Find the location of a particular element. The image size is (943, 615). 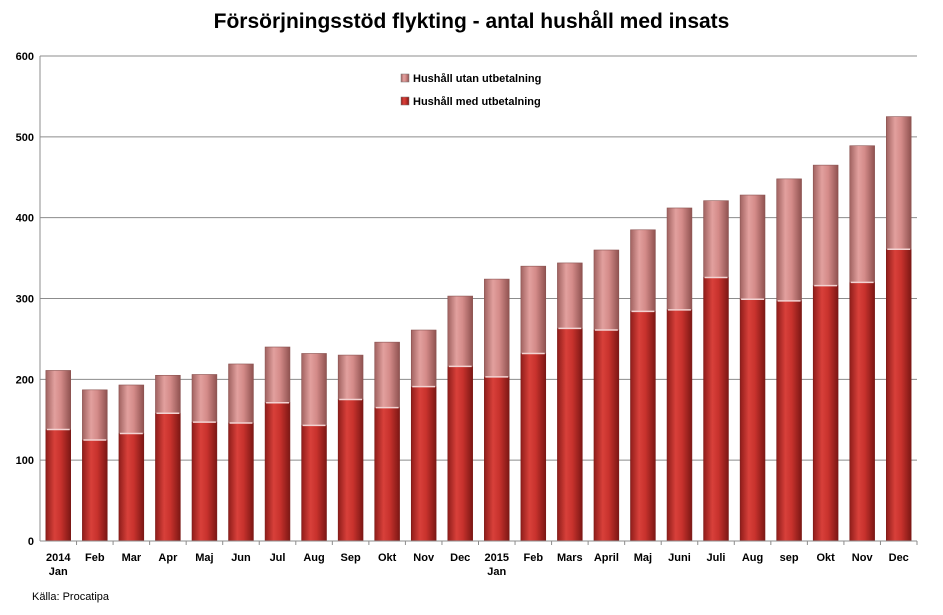

x-tick-label: Juli is located at coordinates (716, 558).